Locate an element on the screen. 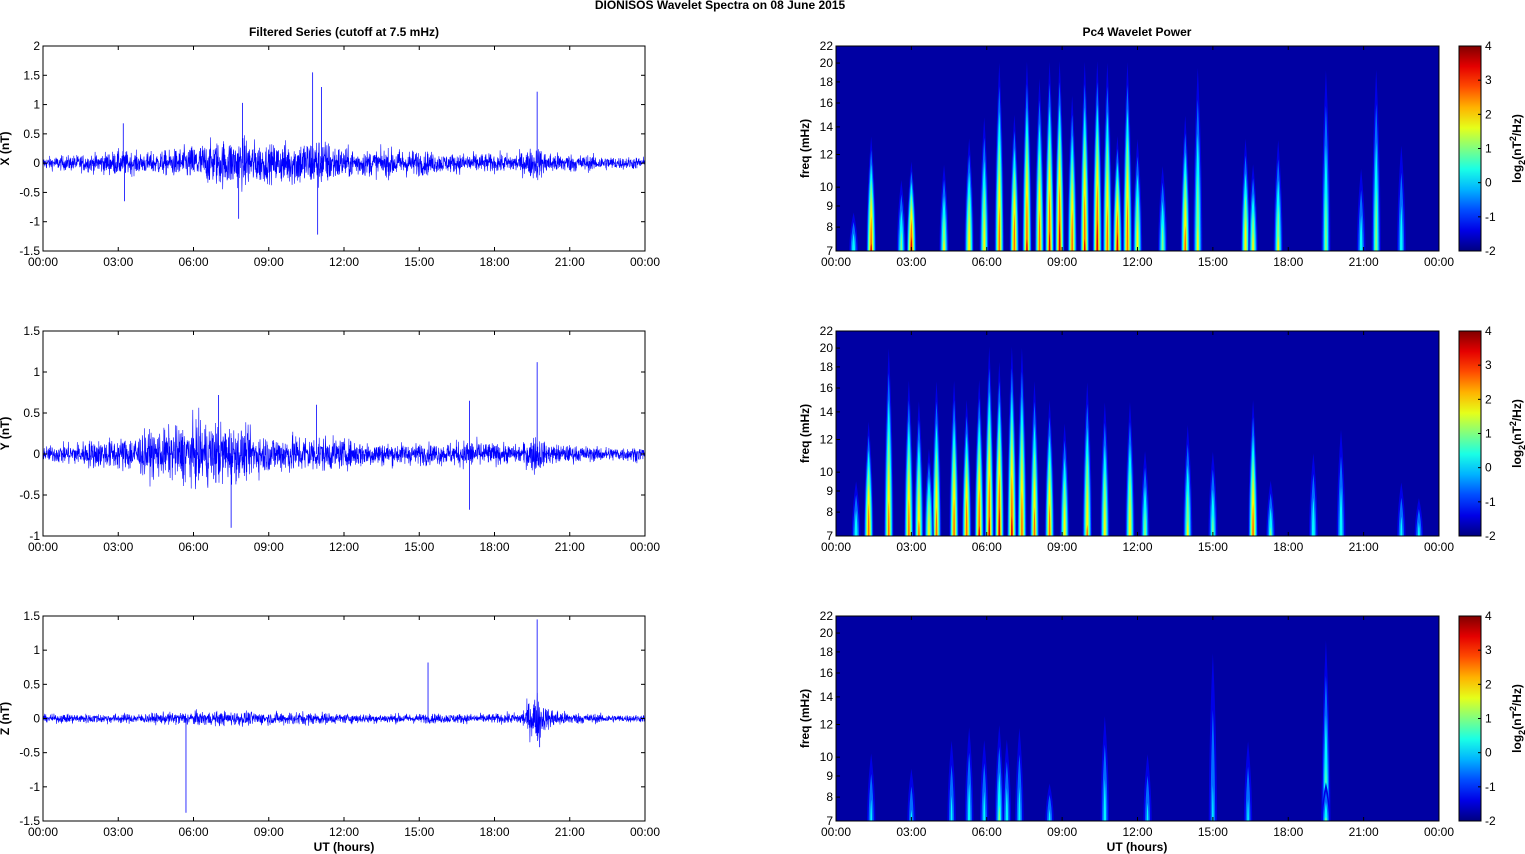  wavelet-y-xtick-label: 00:00 is located at coordinates (1439, 547).